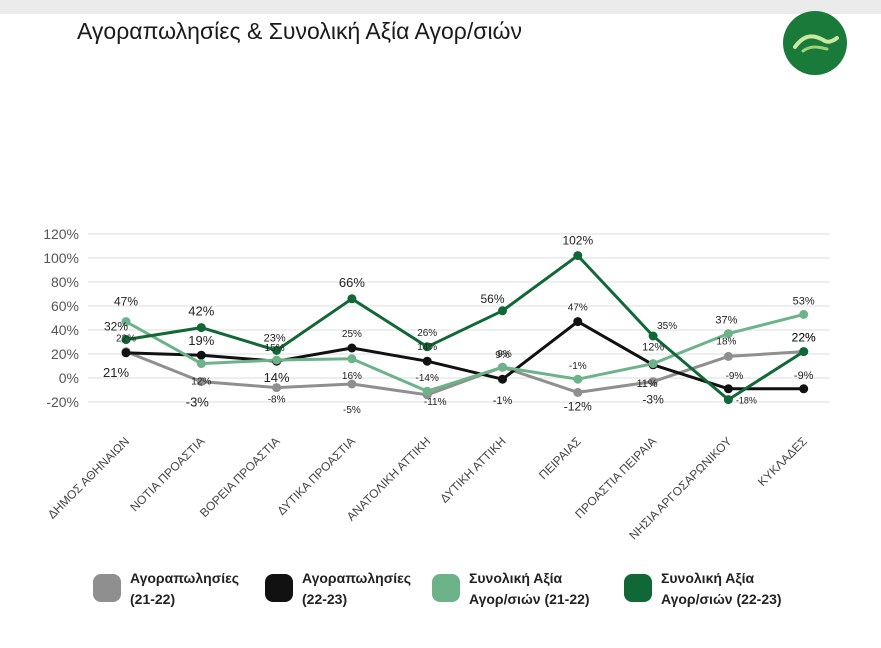 Image resolution: width=881 pixels, height=648 pixels. What do you see at coordinates (427, 378) in the screenshot?
I see `data-label: -14%` at bounding box center [427, 378].